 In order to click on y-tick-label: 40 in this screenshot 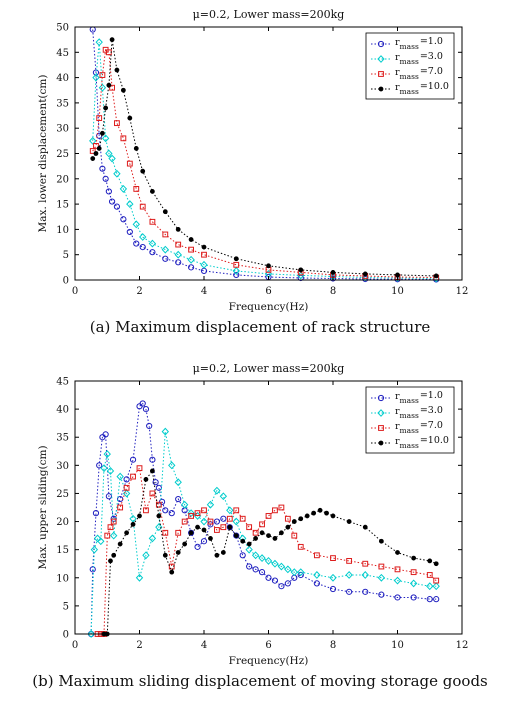, I will do `click(62, 78)`.